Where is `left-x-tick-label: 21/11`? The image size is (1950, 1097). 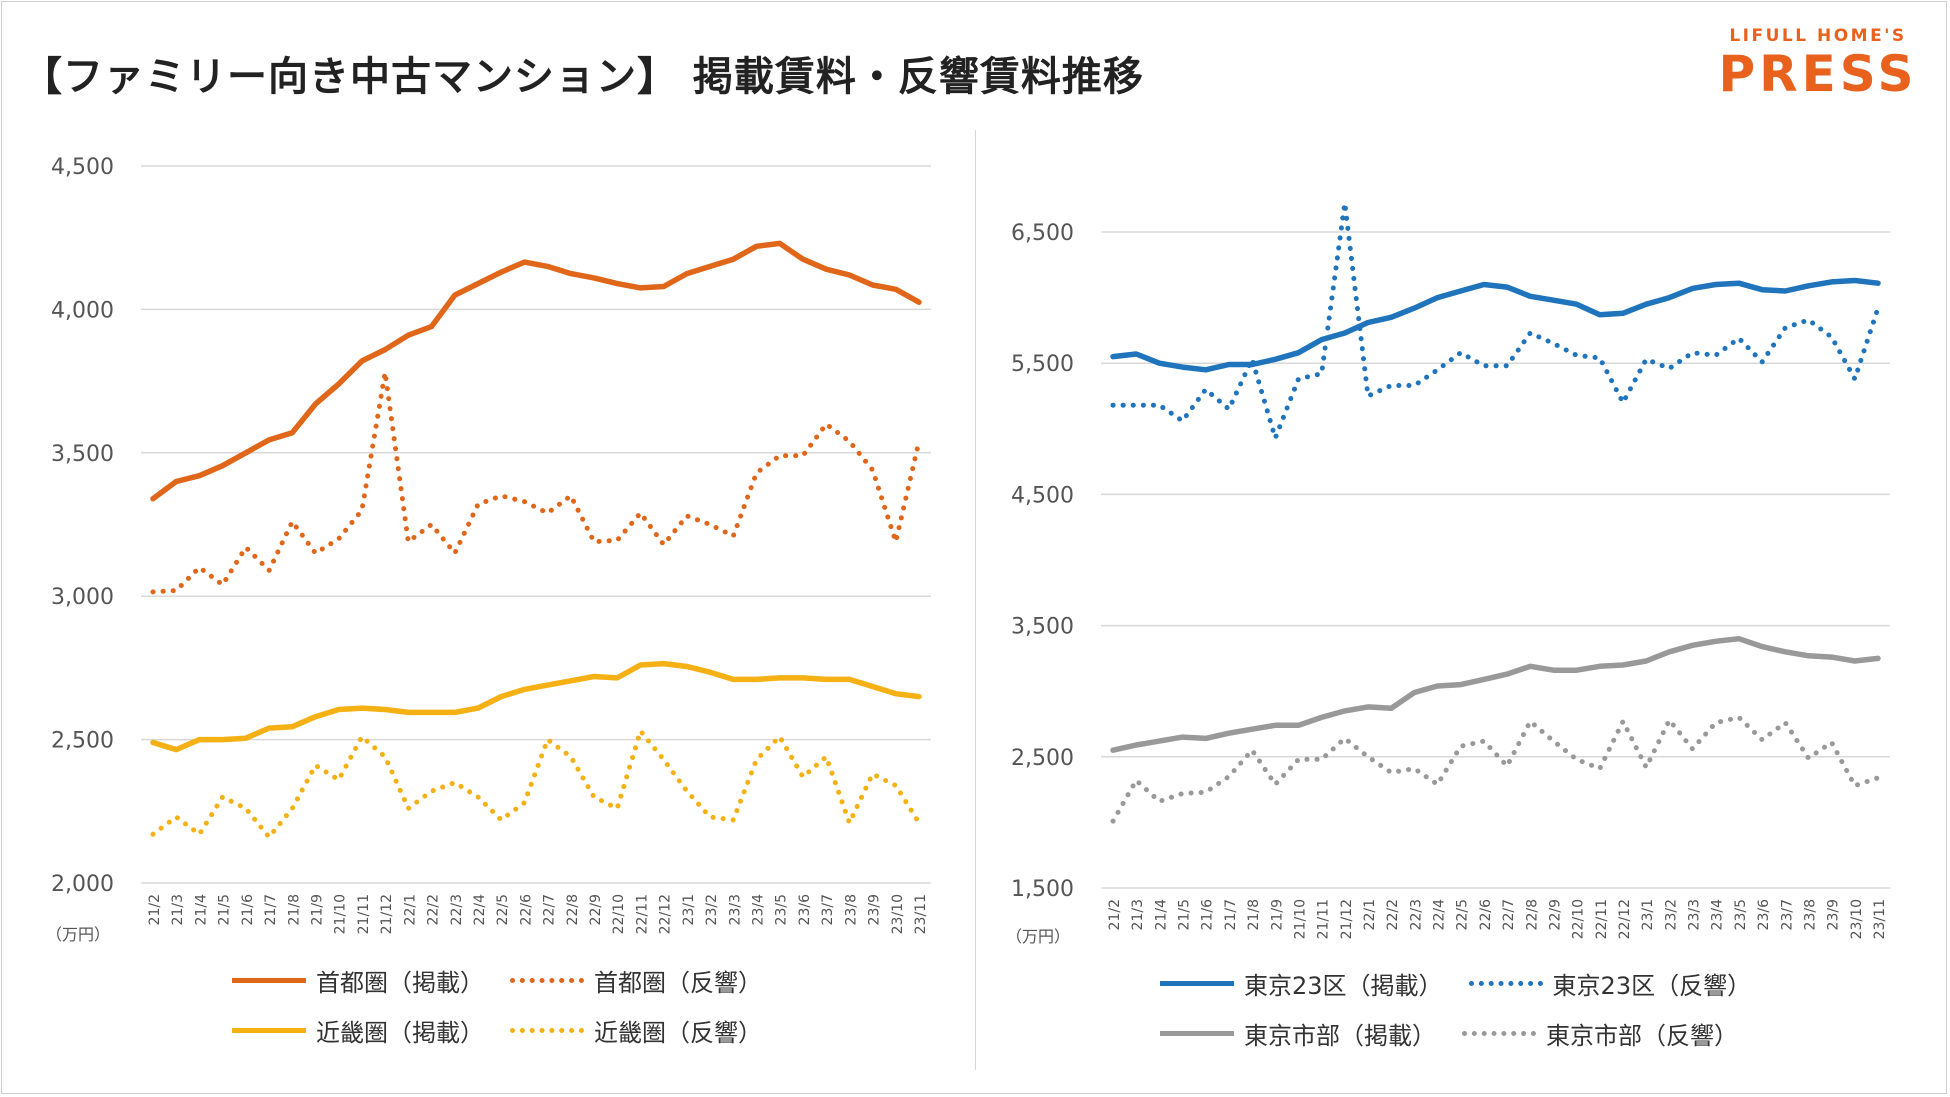
left-x-tick-label: 21/11 is located at coordinates (364, 914).